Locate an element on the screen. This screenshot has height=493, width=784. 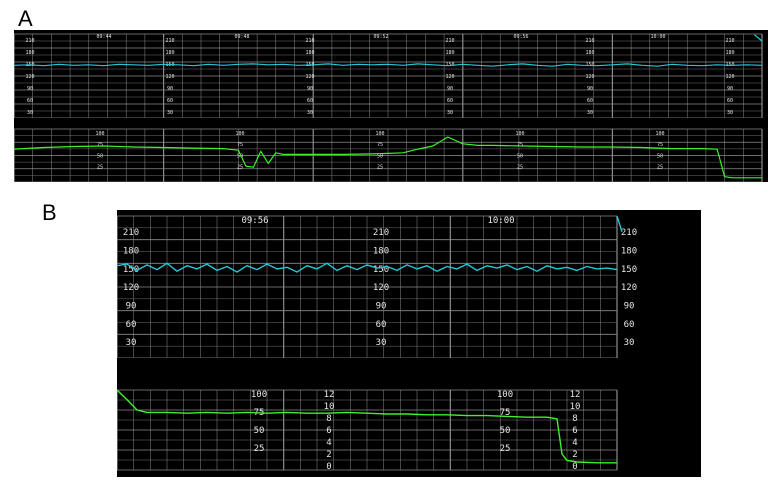
uterine-right-tick-label: 2 is located at coordinates (574, 455).